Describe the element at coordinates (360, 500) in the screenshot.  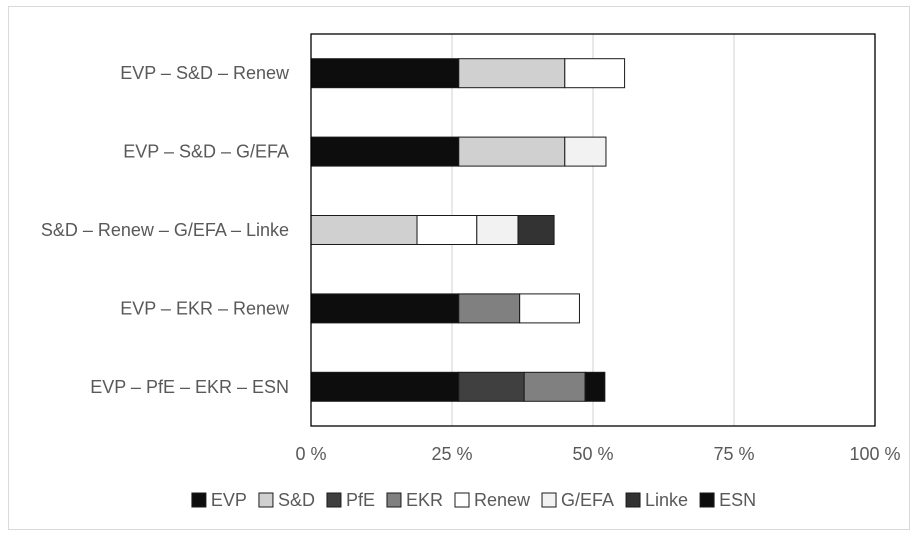
I see `legend-label: PfE` at that location.